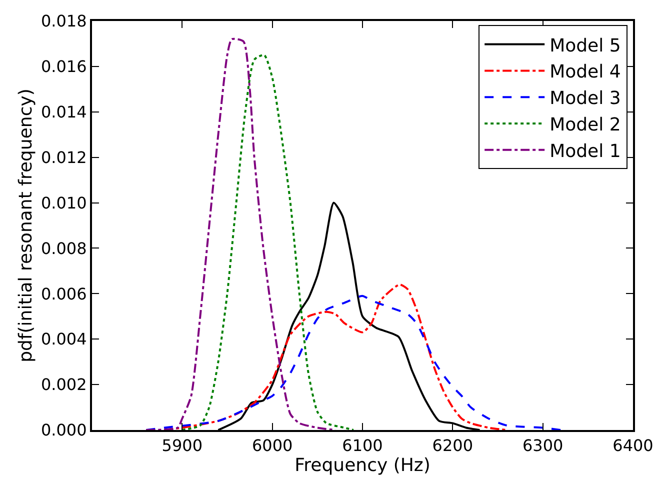 Image resolution: width=665 pixels, height=482 pixels. I want to click on legend-label: Model 1, so click(585, 151).